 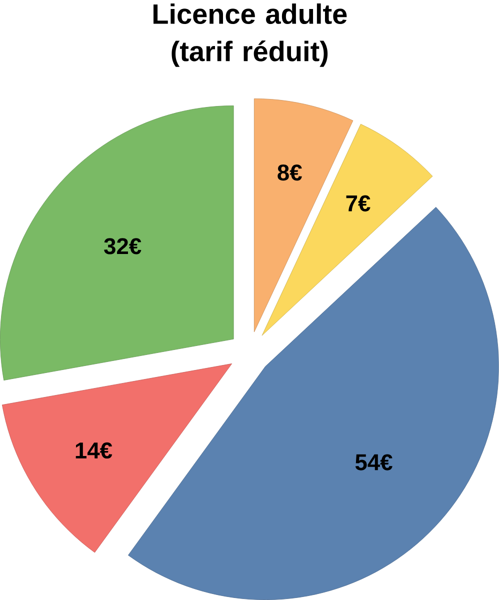 I want to click on data-label: 8€, so click(x=290, y=172).